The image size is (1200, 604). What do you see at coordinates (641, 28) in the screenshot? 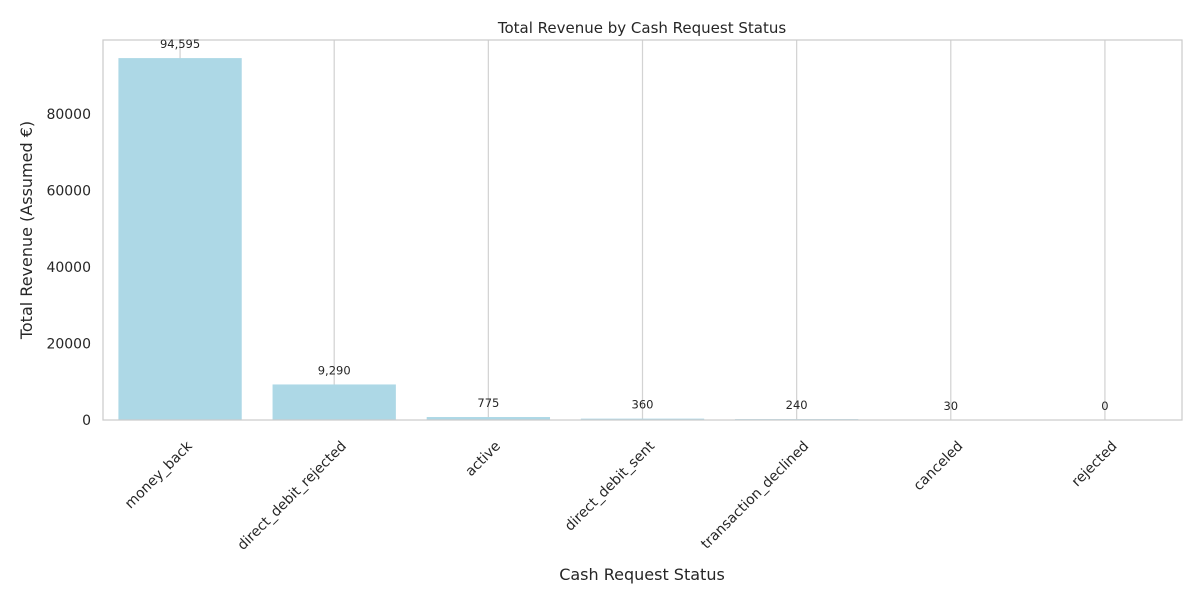
I see `chart-title: Total Revenue by Cash Request Status` at bounding box center [641, 28].